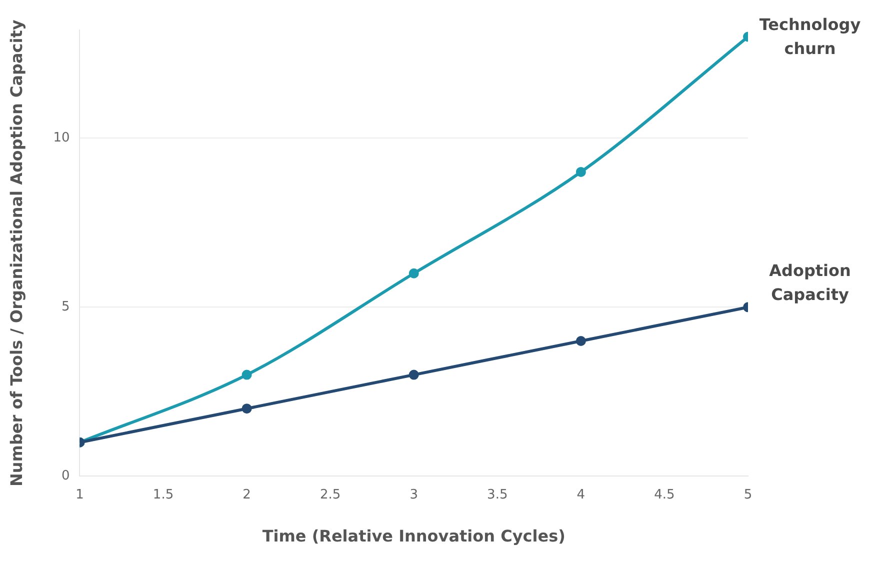 This screenshot has height=561, width=883. I want to click on x-tick-label: 4.5, so click(664, 494).